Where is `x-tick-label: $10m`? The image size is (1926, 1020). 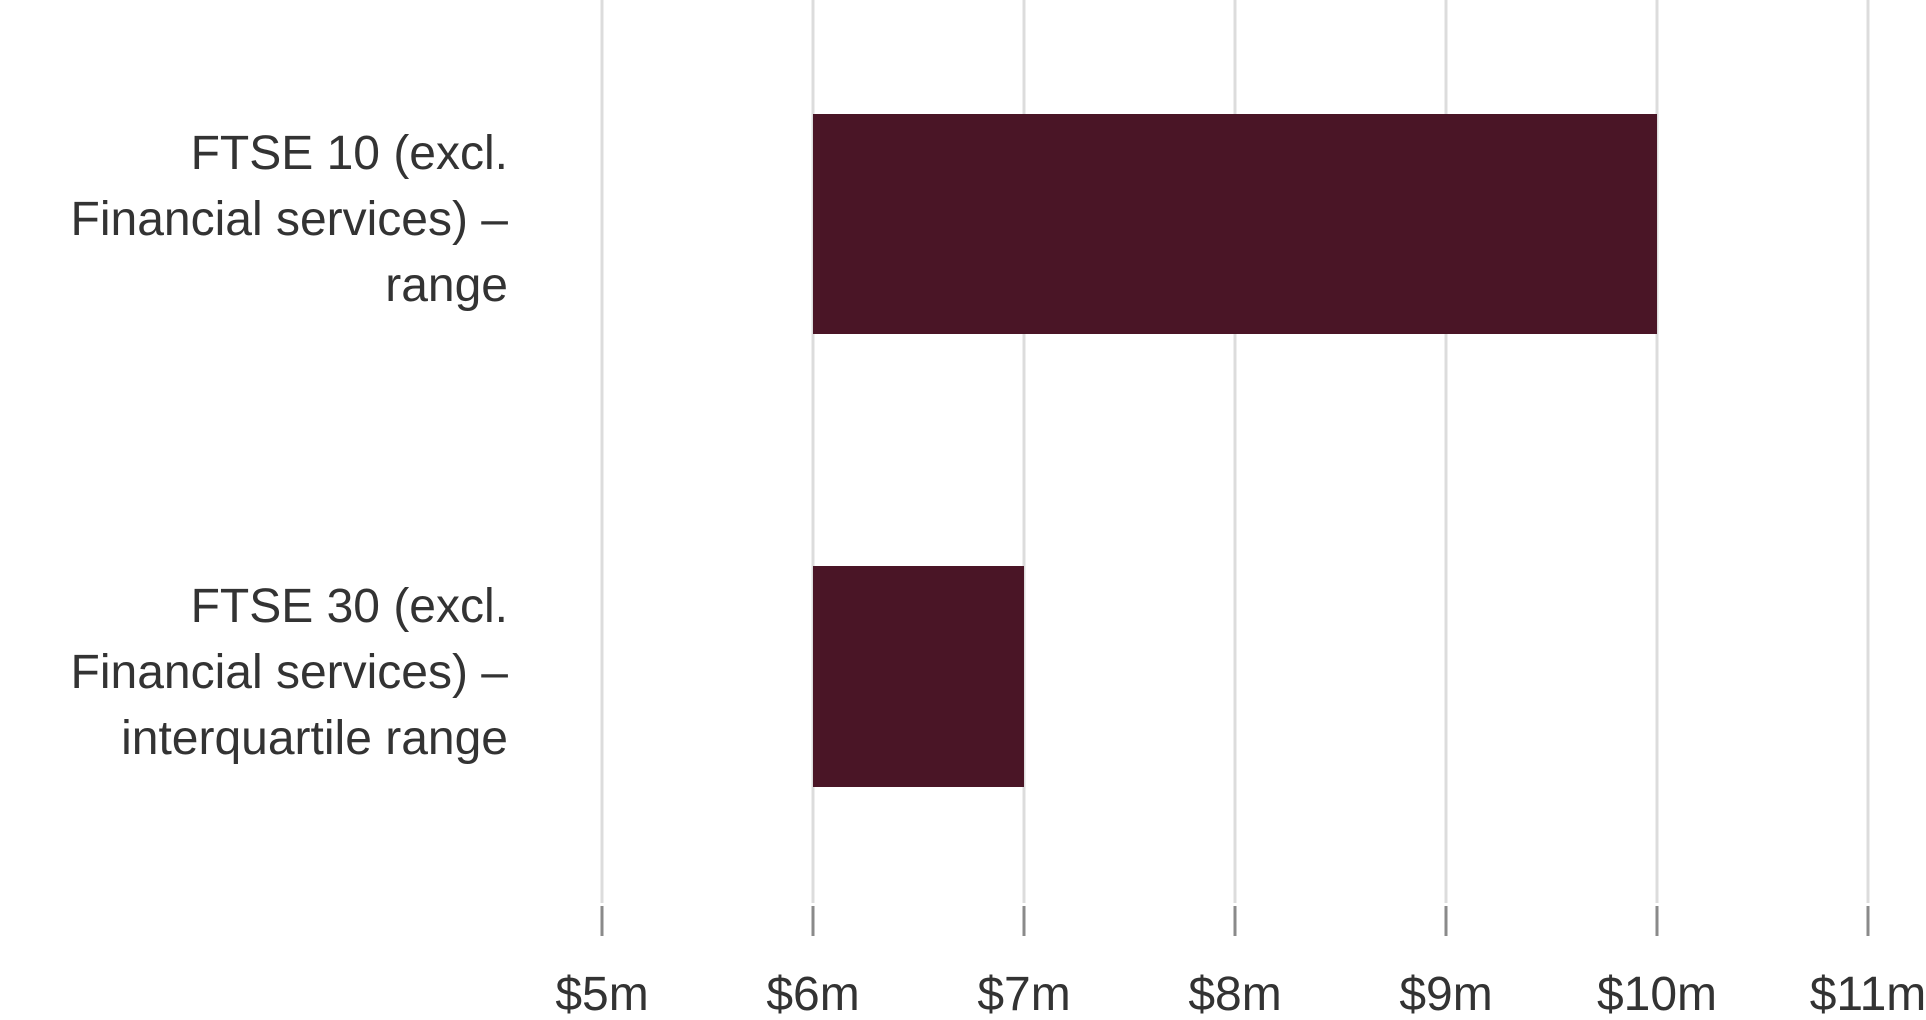
x-tick-label: $10m is located at coordinates (1657, 994).